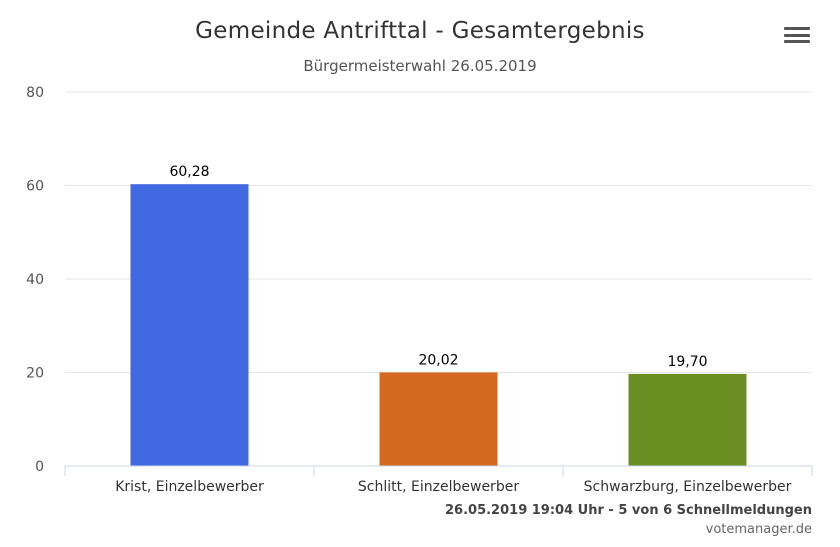  I want to click on footer-credit: votemanager.de, so click(758, 529).